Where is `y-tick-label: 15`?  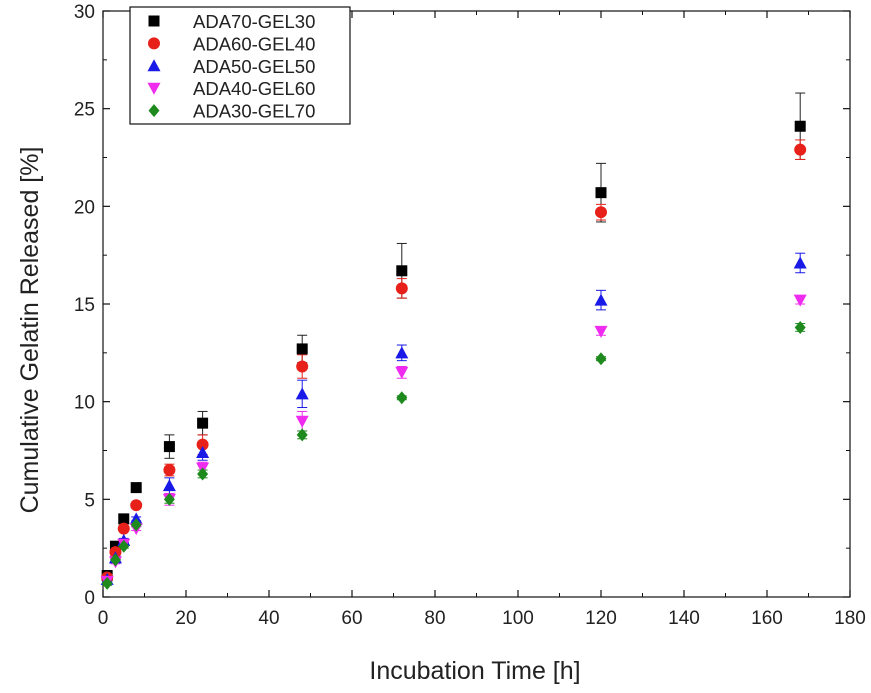
y-tick-label: 15 is located at coordinates (84, 305).